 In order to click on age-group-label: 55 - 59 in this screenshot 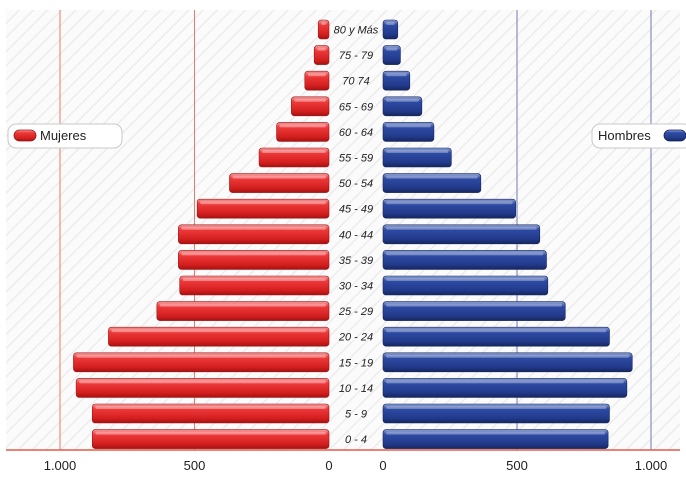, I will do `click(356, 159)`.